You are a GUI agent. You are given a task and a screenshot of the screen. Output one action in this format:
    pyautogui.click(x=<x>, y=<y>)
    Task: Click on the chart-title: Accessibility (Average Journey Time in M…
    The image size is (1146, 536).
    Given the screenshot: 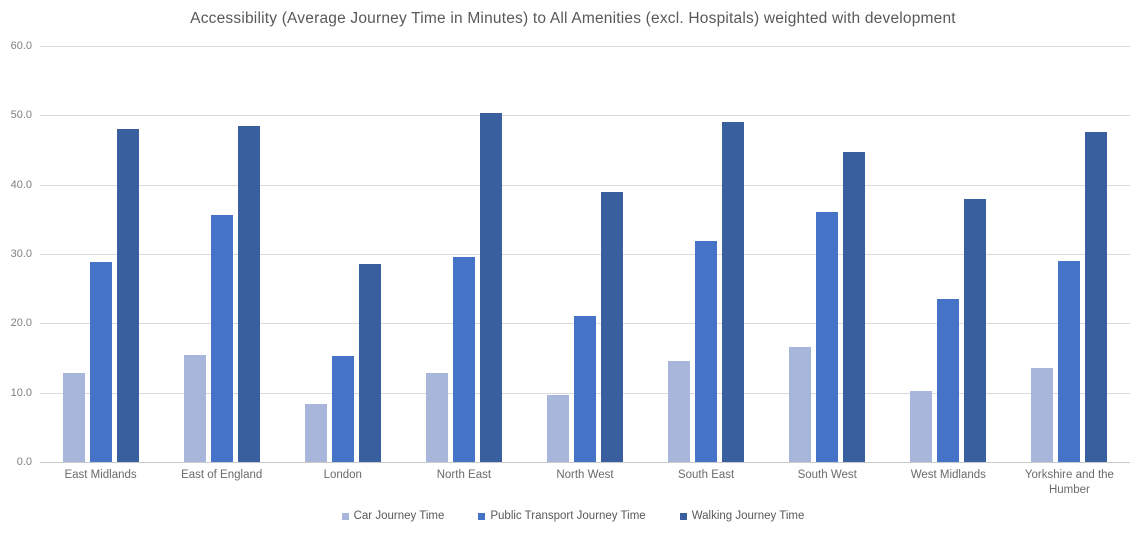 What is the action you would take?
    pyautogui.click(x=573, y=18)
    